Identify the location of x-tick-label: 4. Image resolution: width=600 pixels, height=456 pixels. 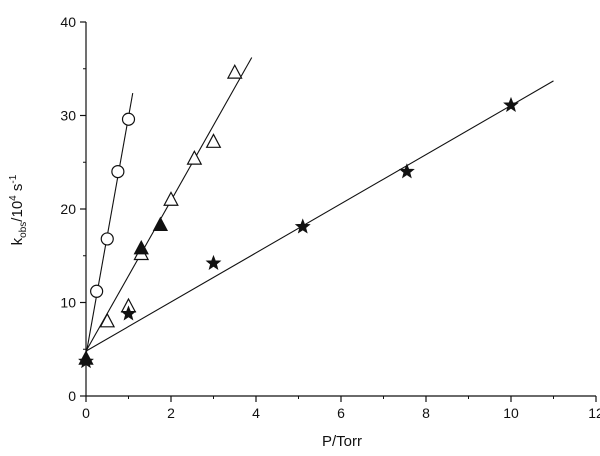
(256, 413).